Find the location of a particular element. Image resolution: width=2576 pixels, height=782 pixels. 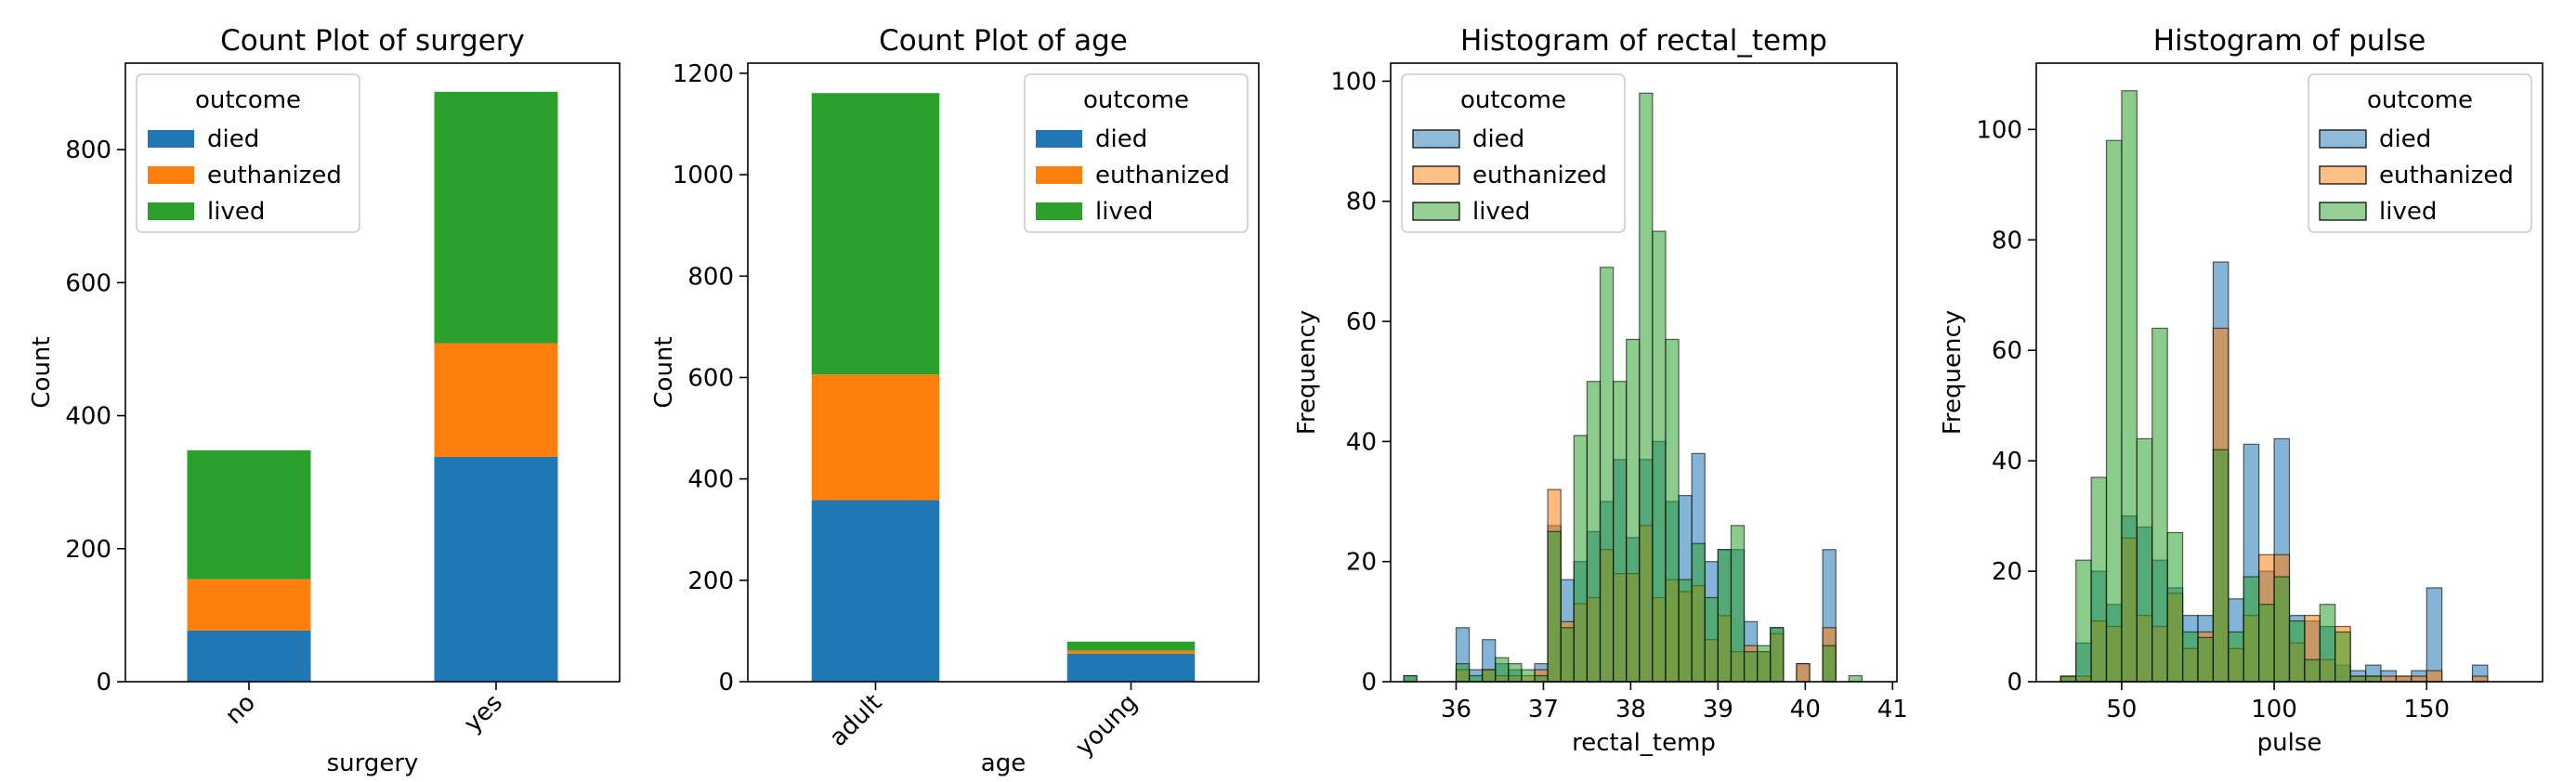

x-tick-label: 39 is located at coordinates (1718, 709).